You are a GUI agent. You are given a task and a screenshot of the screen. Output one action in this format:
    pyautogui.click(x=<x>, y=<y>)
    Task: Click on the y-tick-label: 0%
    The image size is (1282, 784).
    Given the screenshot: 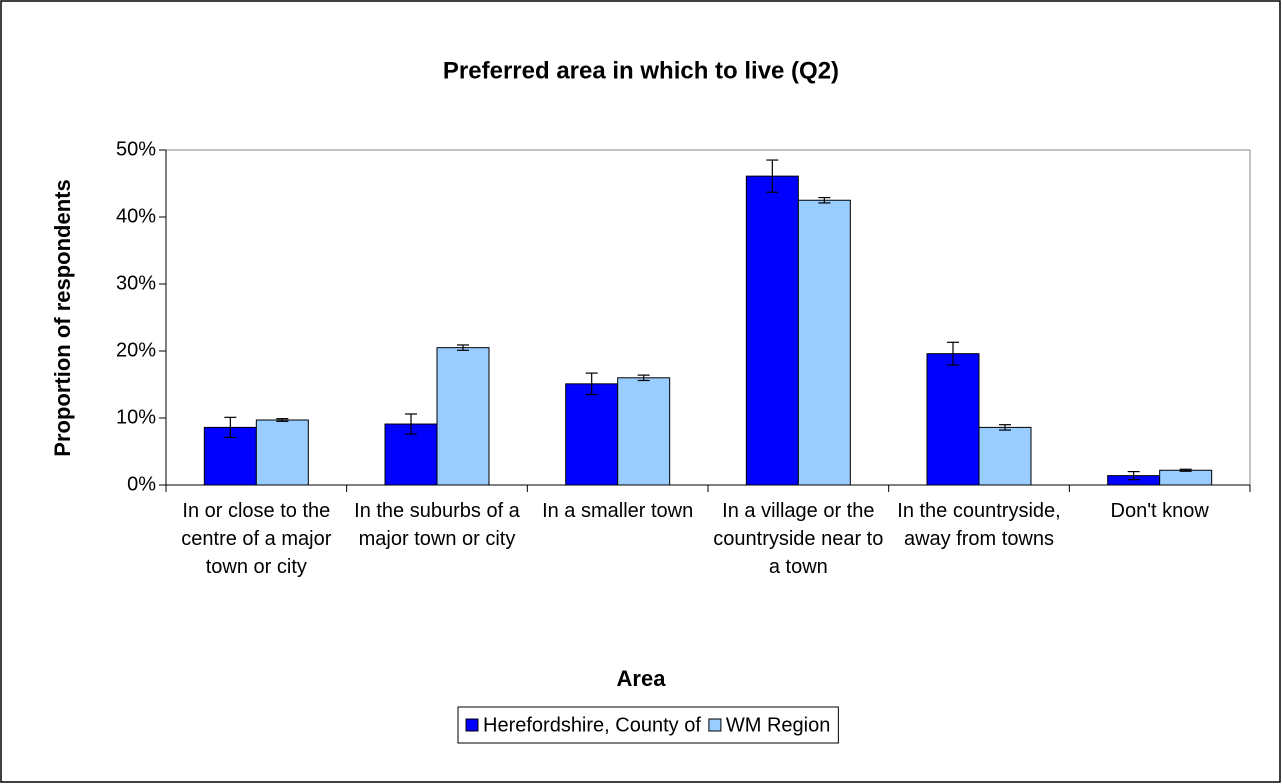 What is the action you would take?
    pyautogui.click(x=141, y=484)
    